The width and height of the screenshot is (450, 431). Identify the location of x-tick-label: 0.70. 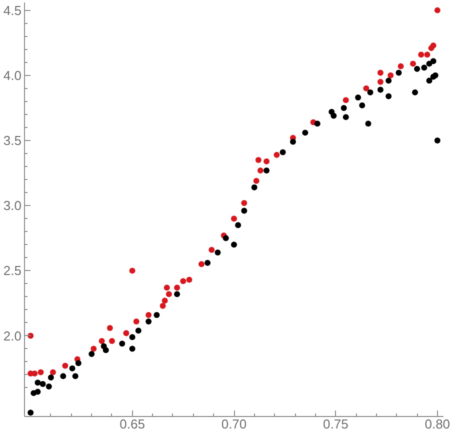
(234, 423).